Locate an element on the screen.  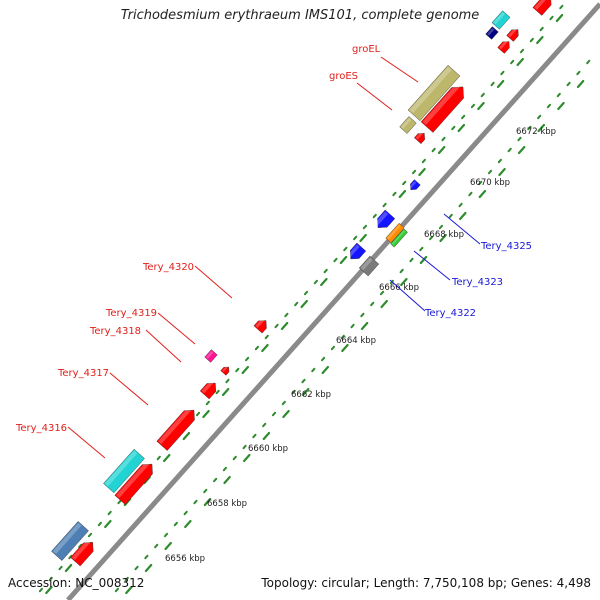
scale-label: 6668 kbp is located at coordinates (444, 235).